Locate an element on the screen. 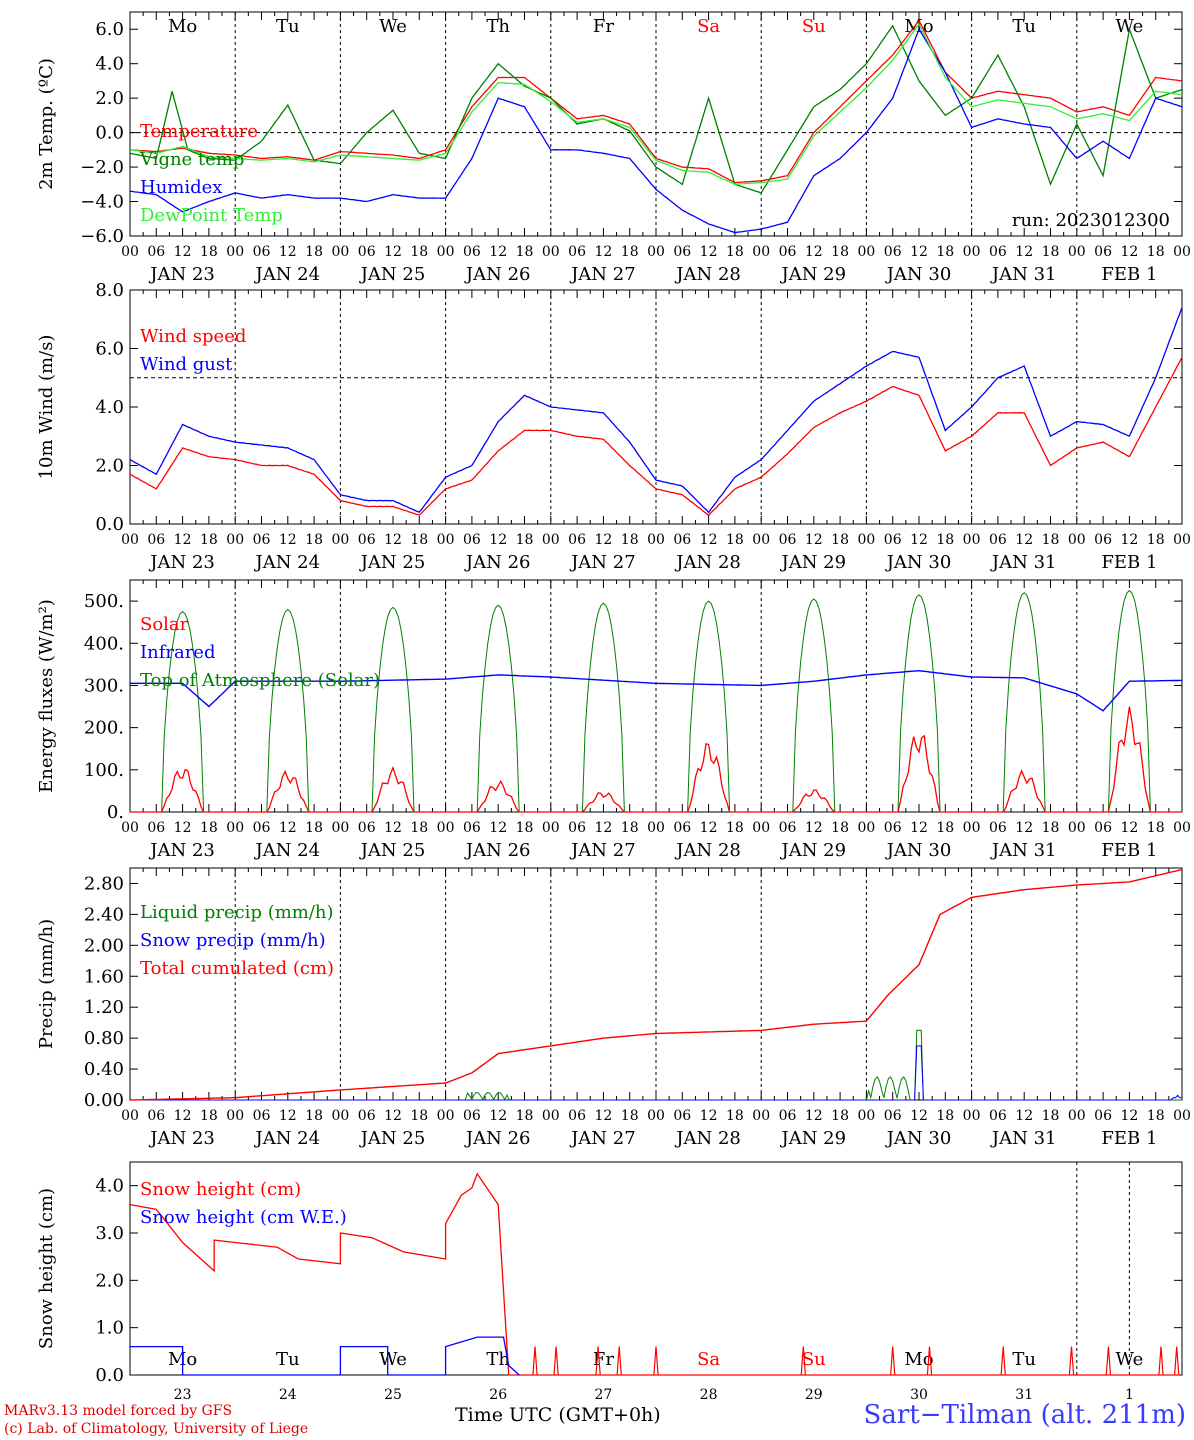  day-label: JAN 24 is located at coordinates (287, 274).